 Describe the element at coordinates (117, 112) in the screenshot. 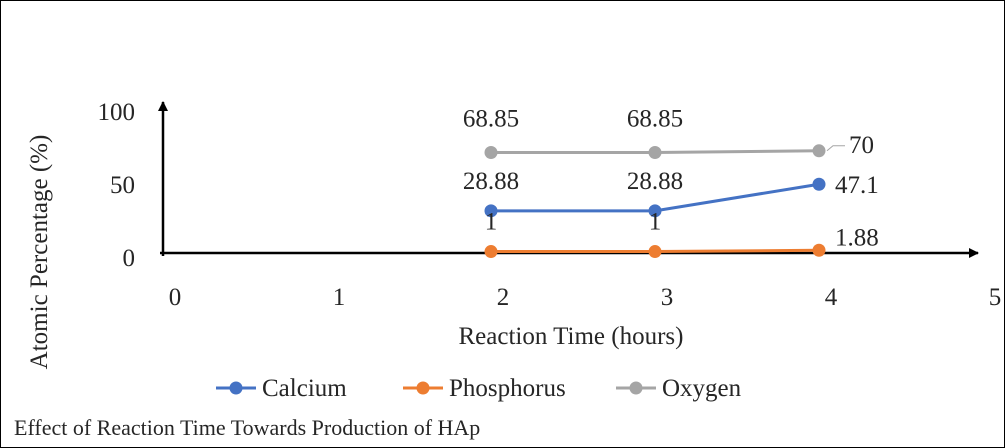

I see `y-tick-label: 100` at that location.